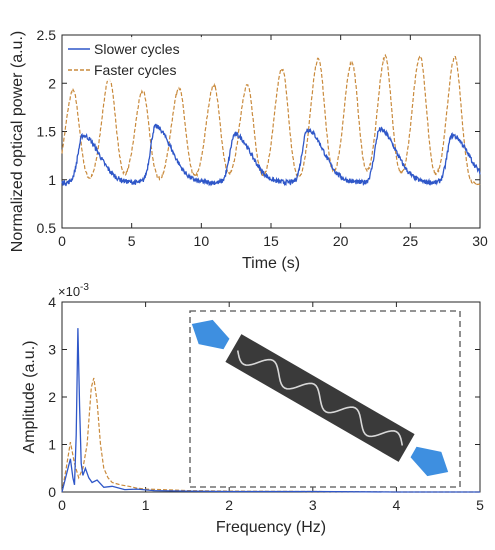 Image resolution: width=495 pixels, height=550 pixels. I want to click on axis-exponent-label: ×10, so click(69, 291).